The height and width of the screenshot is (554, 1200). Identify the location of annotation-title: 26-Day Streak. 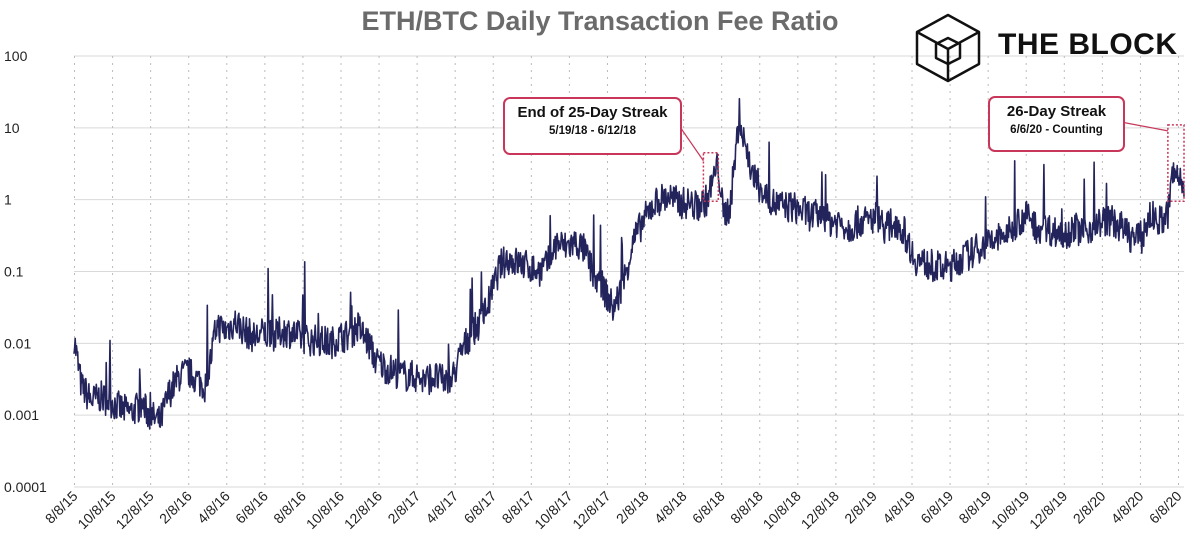
(1056, 111).